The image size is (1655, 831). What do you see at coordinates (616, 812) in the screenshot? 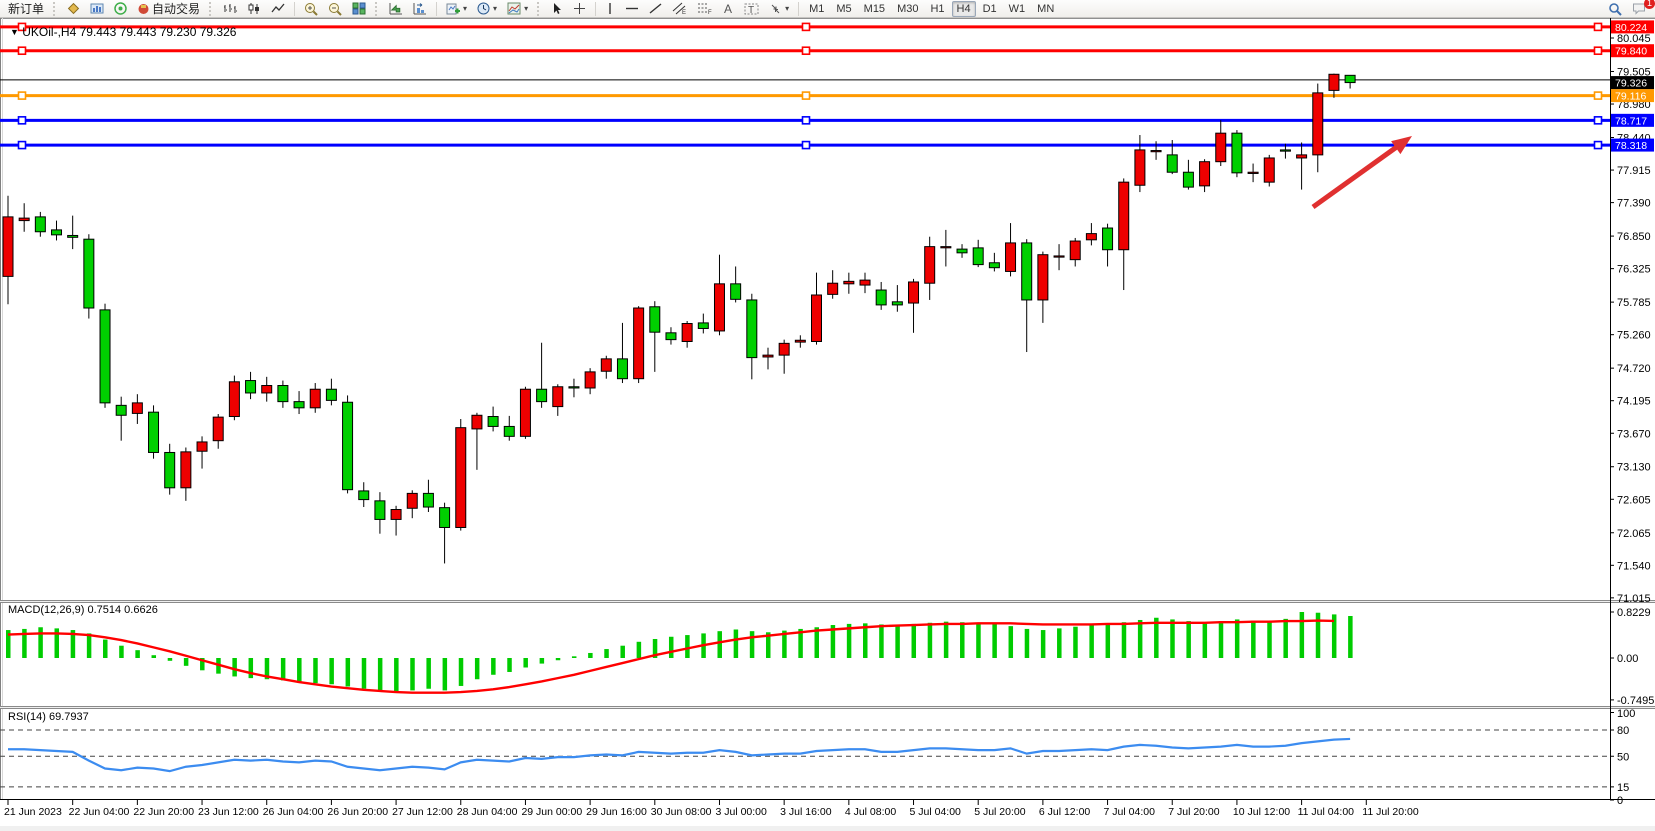
I see `svg-text: 29 Jun 16:00` at bounding box center [616, 812].